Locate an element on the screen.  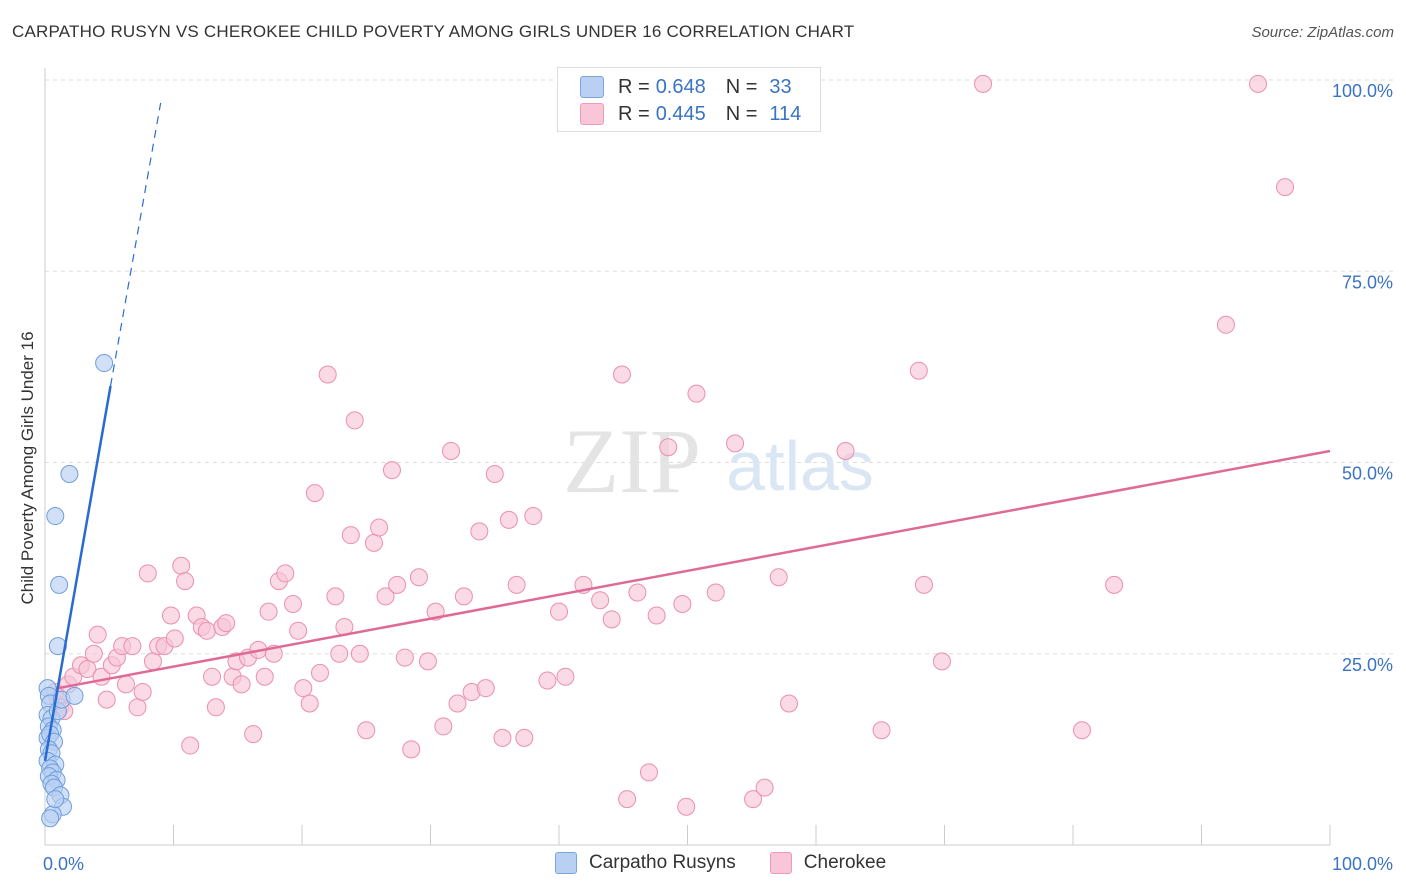
series-legend: Carpatho Rusyns Cherokee is located at coordinates (737, 863).